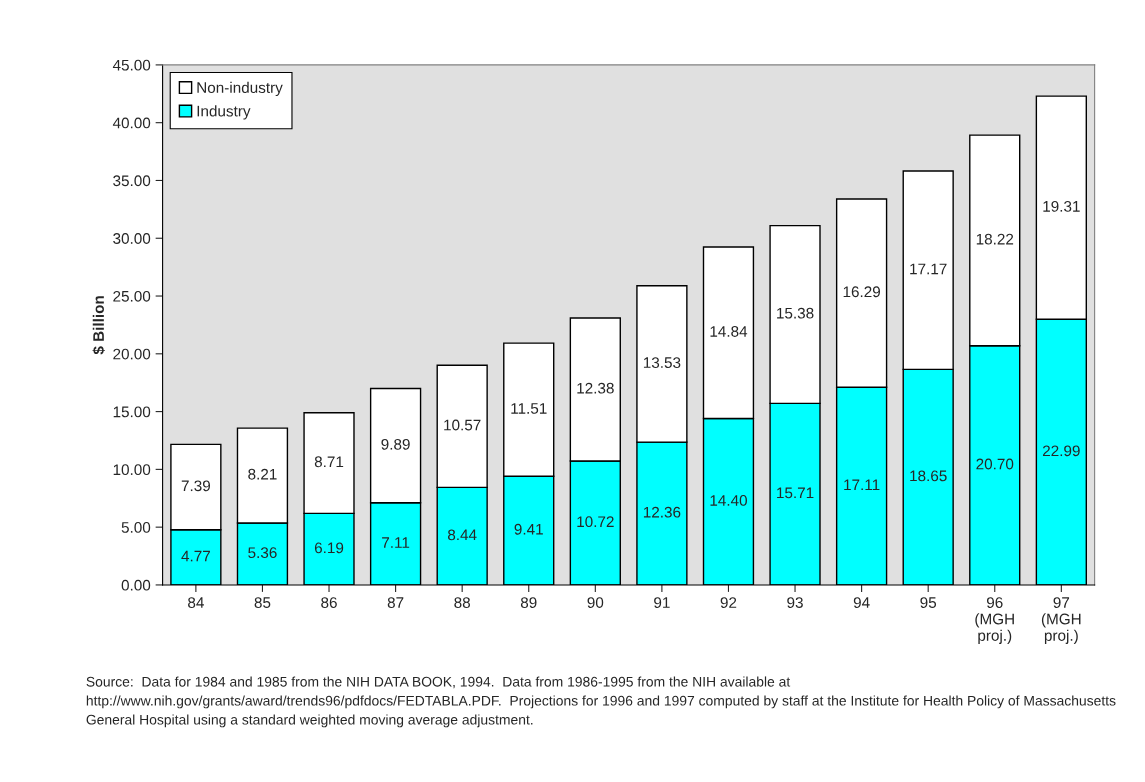 The width and height of the screenshot is (1145, 782). I want to click on y-tick-label: 25.00, so click(132, 296).